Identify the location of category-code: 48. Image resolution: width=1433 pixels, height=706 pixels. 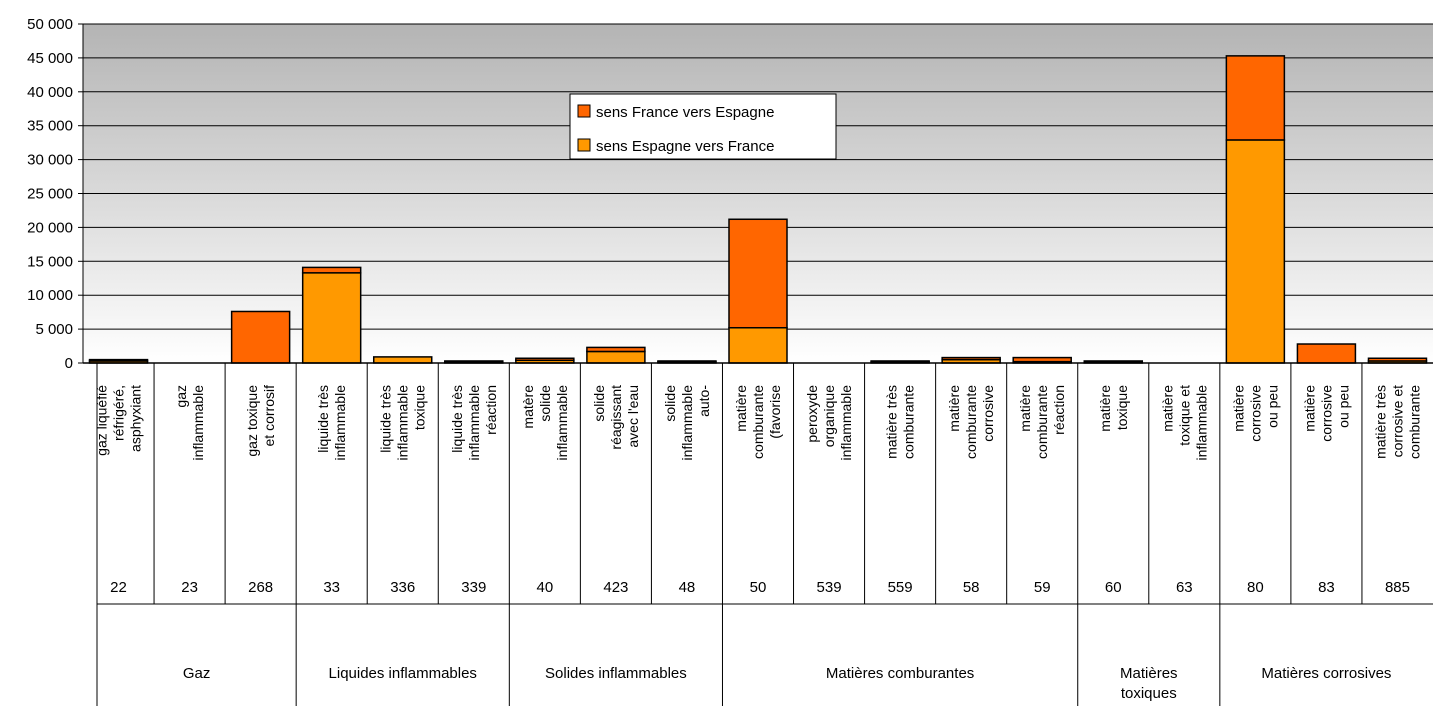
(687, 587).